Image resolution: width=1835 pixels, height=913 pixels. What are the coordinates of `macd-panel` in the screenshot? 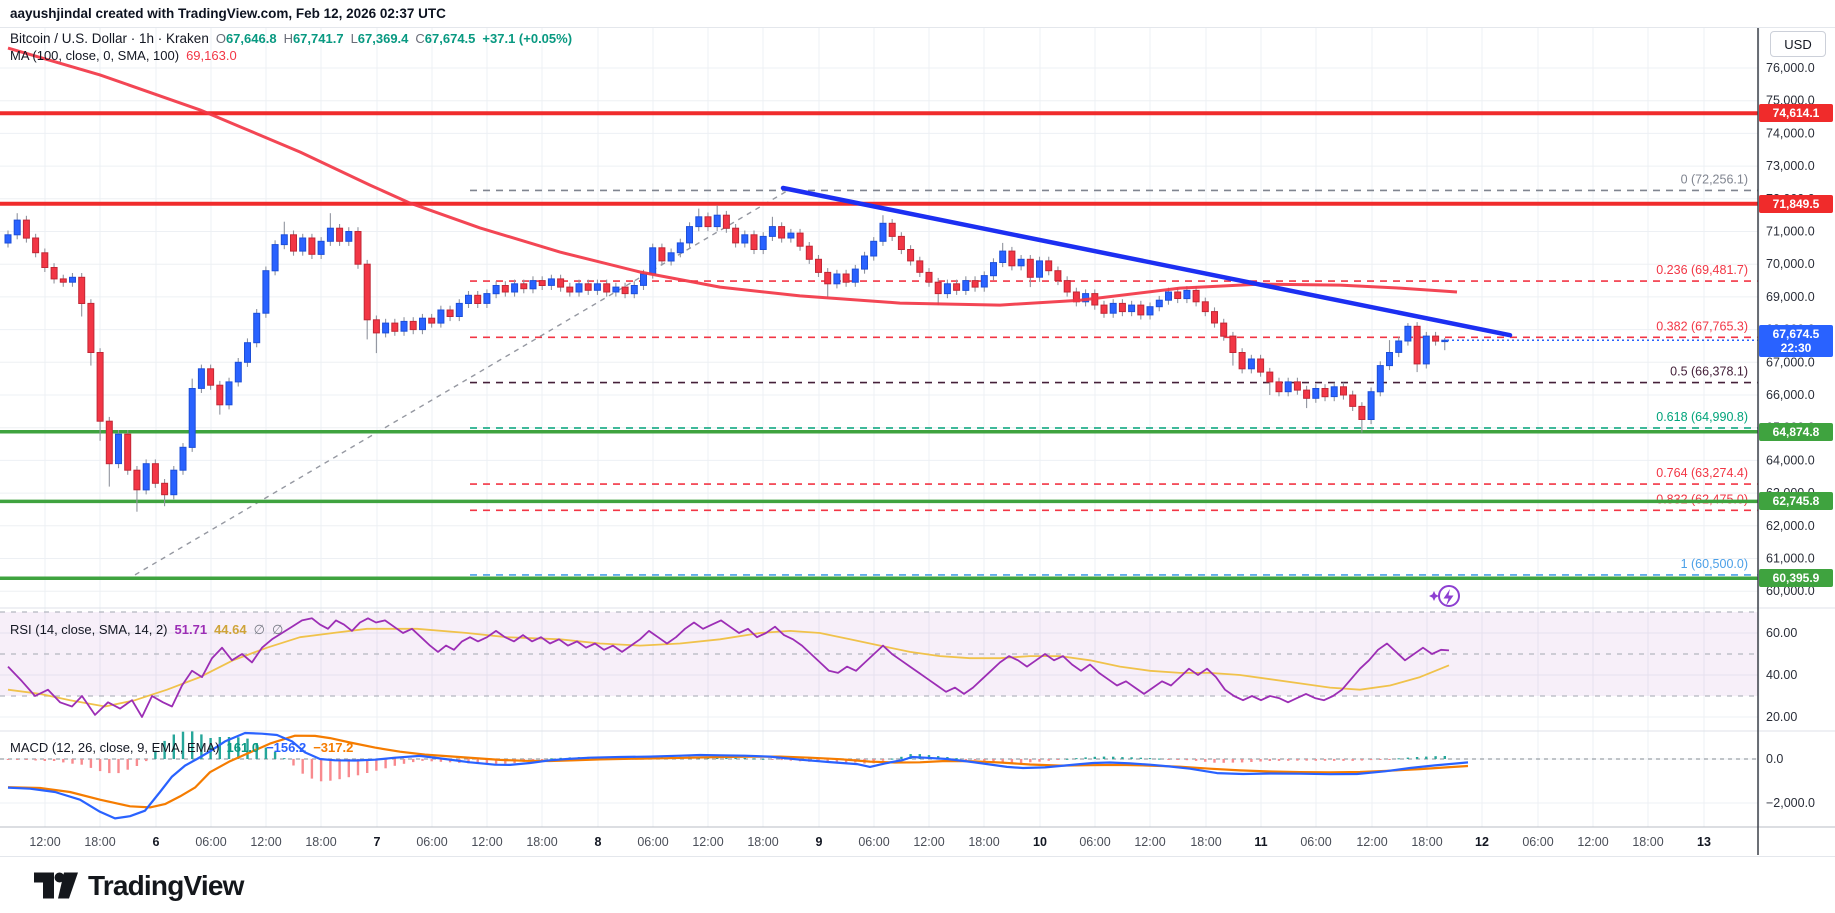 It's located at (879, 775).